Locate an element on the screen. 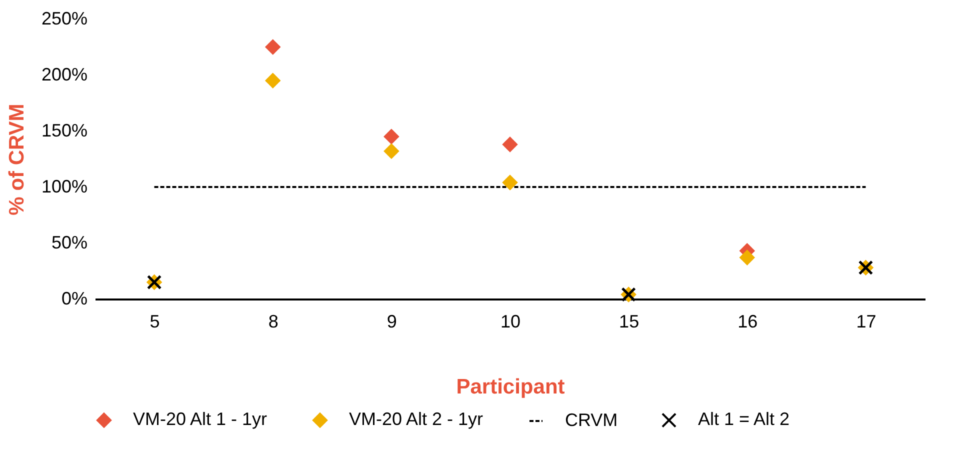 Image resolution: width=974 pixels, height=457 pixels. x-tick-label: 17 is located at coordinates (866, 322).